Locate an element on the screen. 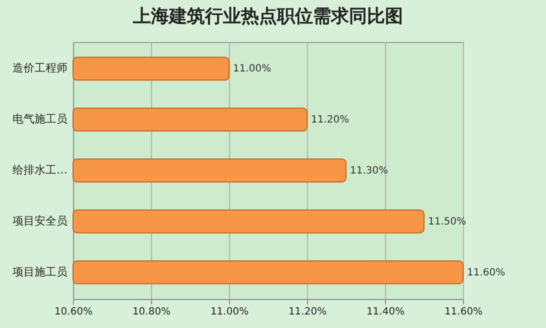  x-tick-label: 11.60% is located at coordinates (463, 312).